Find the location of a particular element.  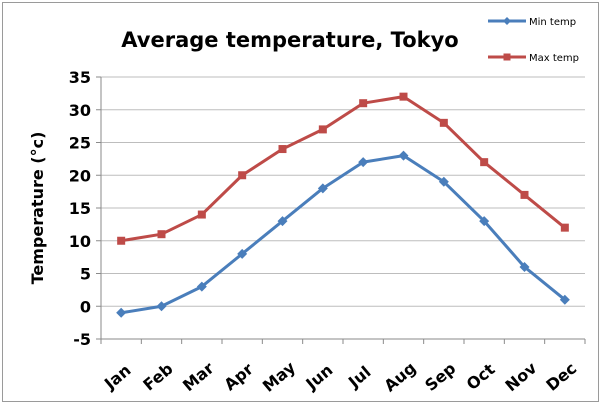

x-tick-label: Jul is located at coordinates (359, 377).